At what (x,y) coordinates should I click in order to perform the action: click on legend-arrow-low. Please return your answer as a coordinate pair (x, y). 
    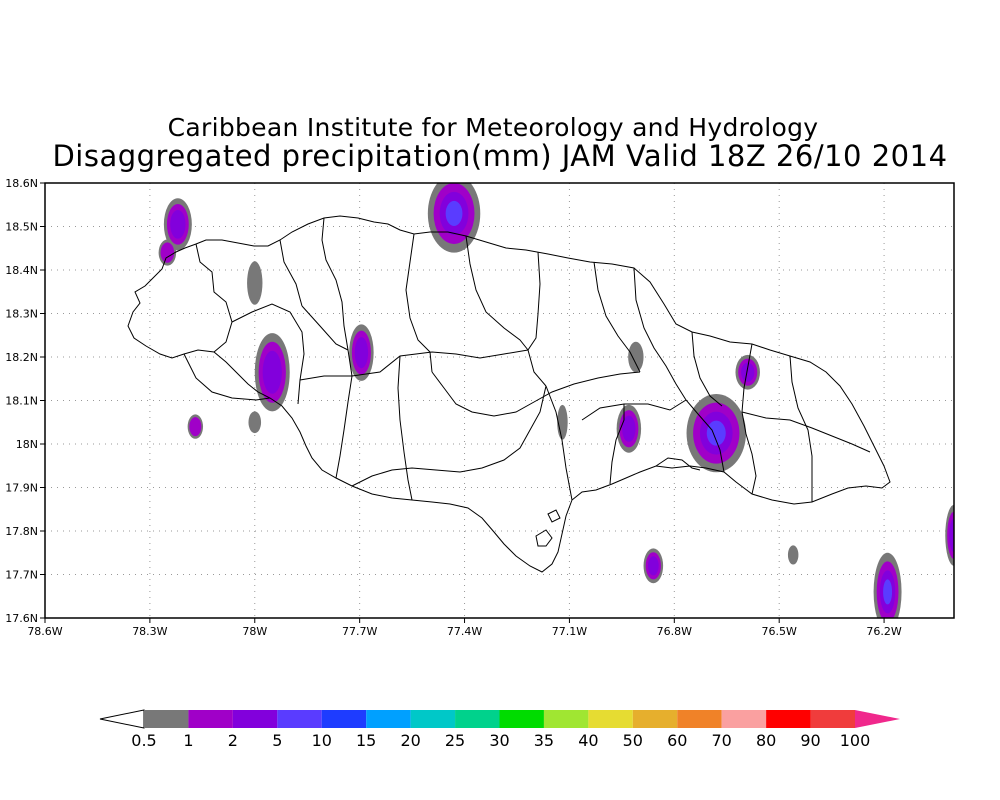
    Looking at the image, I should click on (122, 719).